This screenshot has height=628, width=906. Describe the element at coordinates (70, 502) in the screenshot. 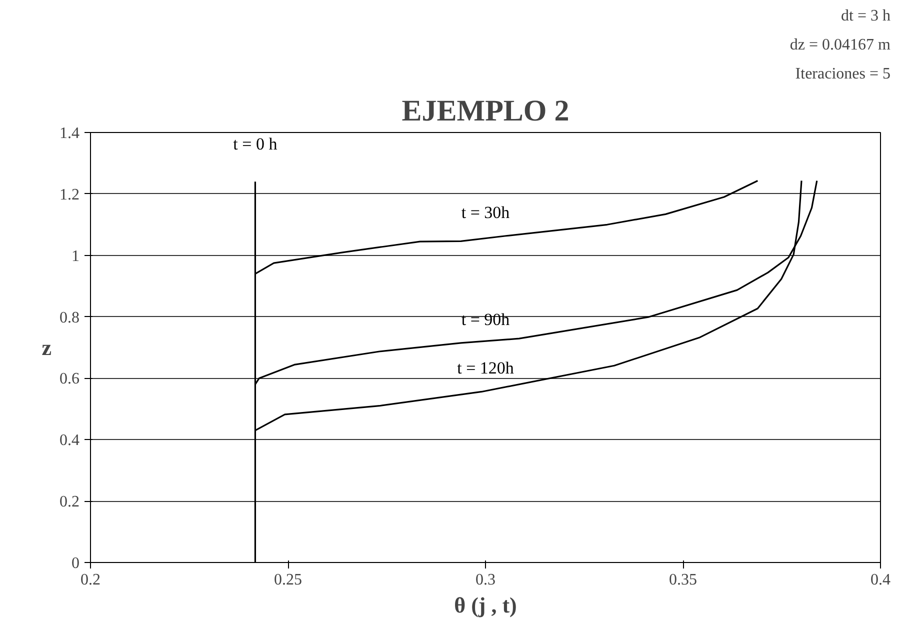

I see `y-tick-label: 0.2` at that location.